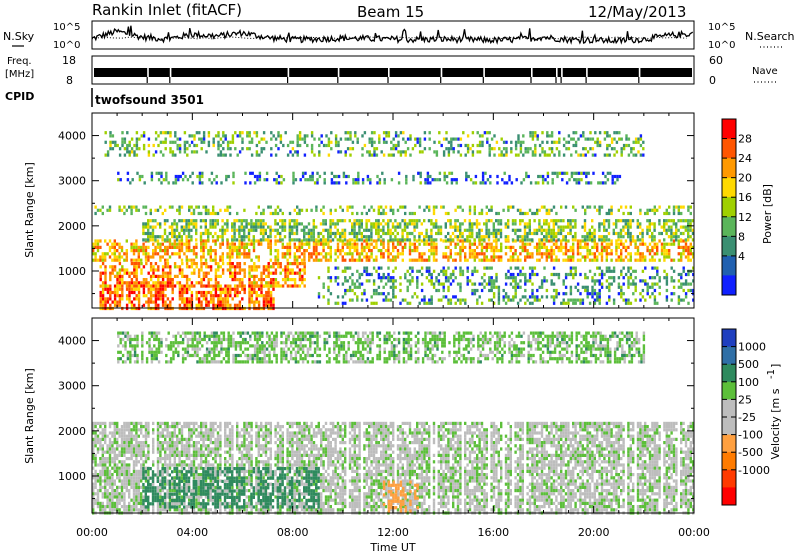 This screenshot has width=800, height=554. Describe the element at coordinates (745, 178) in the screenshot. I see `colorbar-tick-label: 20` at that location.